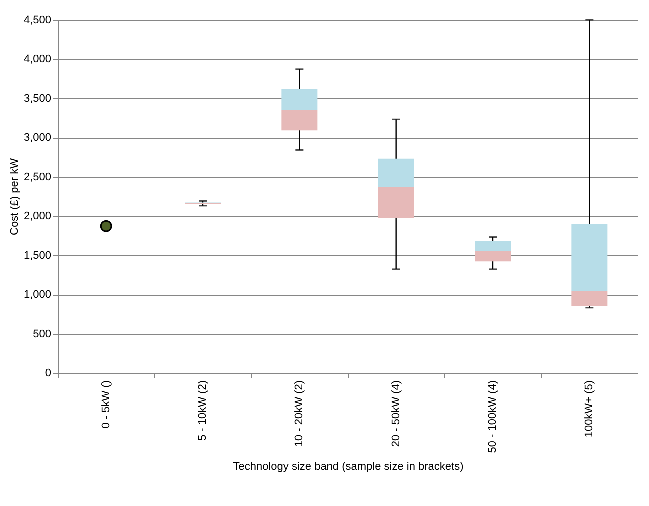  What do you see at coordinates (38, 216) in the screenshot?
I see `y-tick-label: 2,000` at bounding box center [38, 216].